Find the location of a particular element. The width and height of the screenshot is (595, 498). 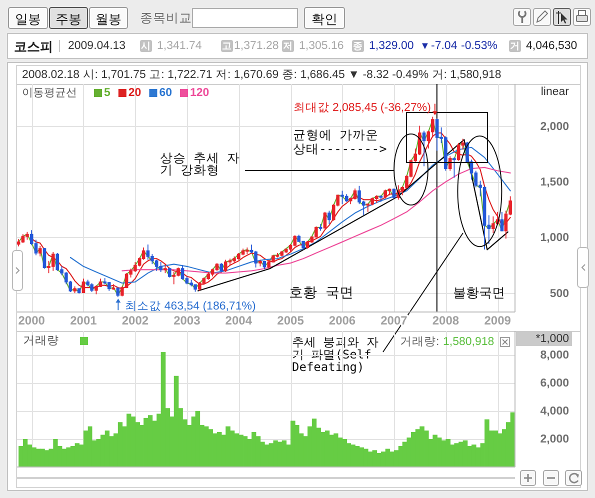

x-tick-label: 2008 is located at coordinates (446, 321).